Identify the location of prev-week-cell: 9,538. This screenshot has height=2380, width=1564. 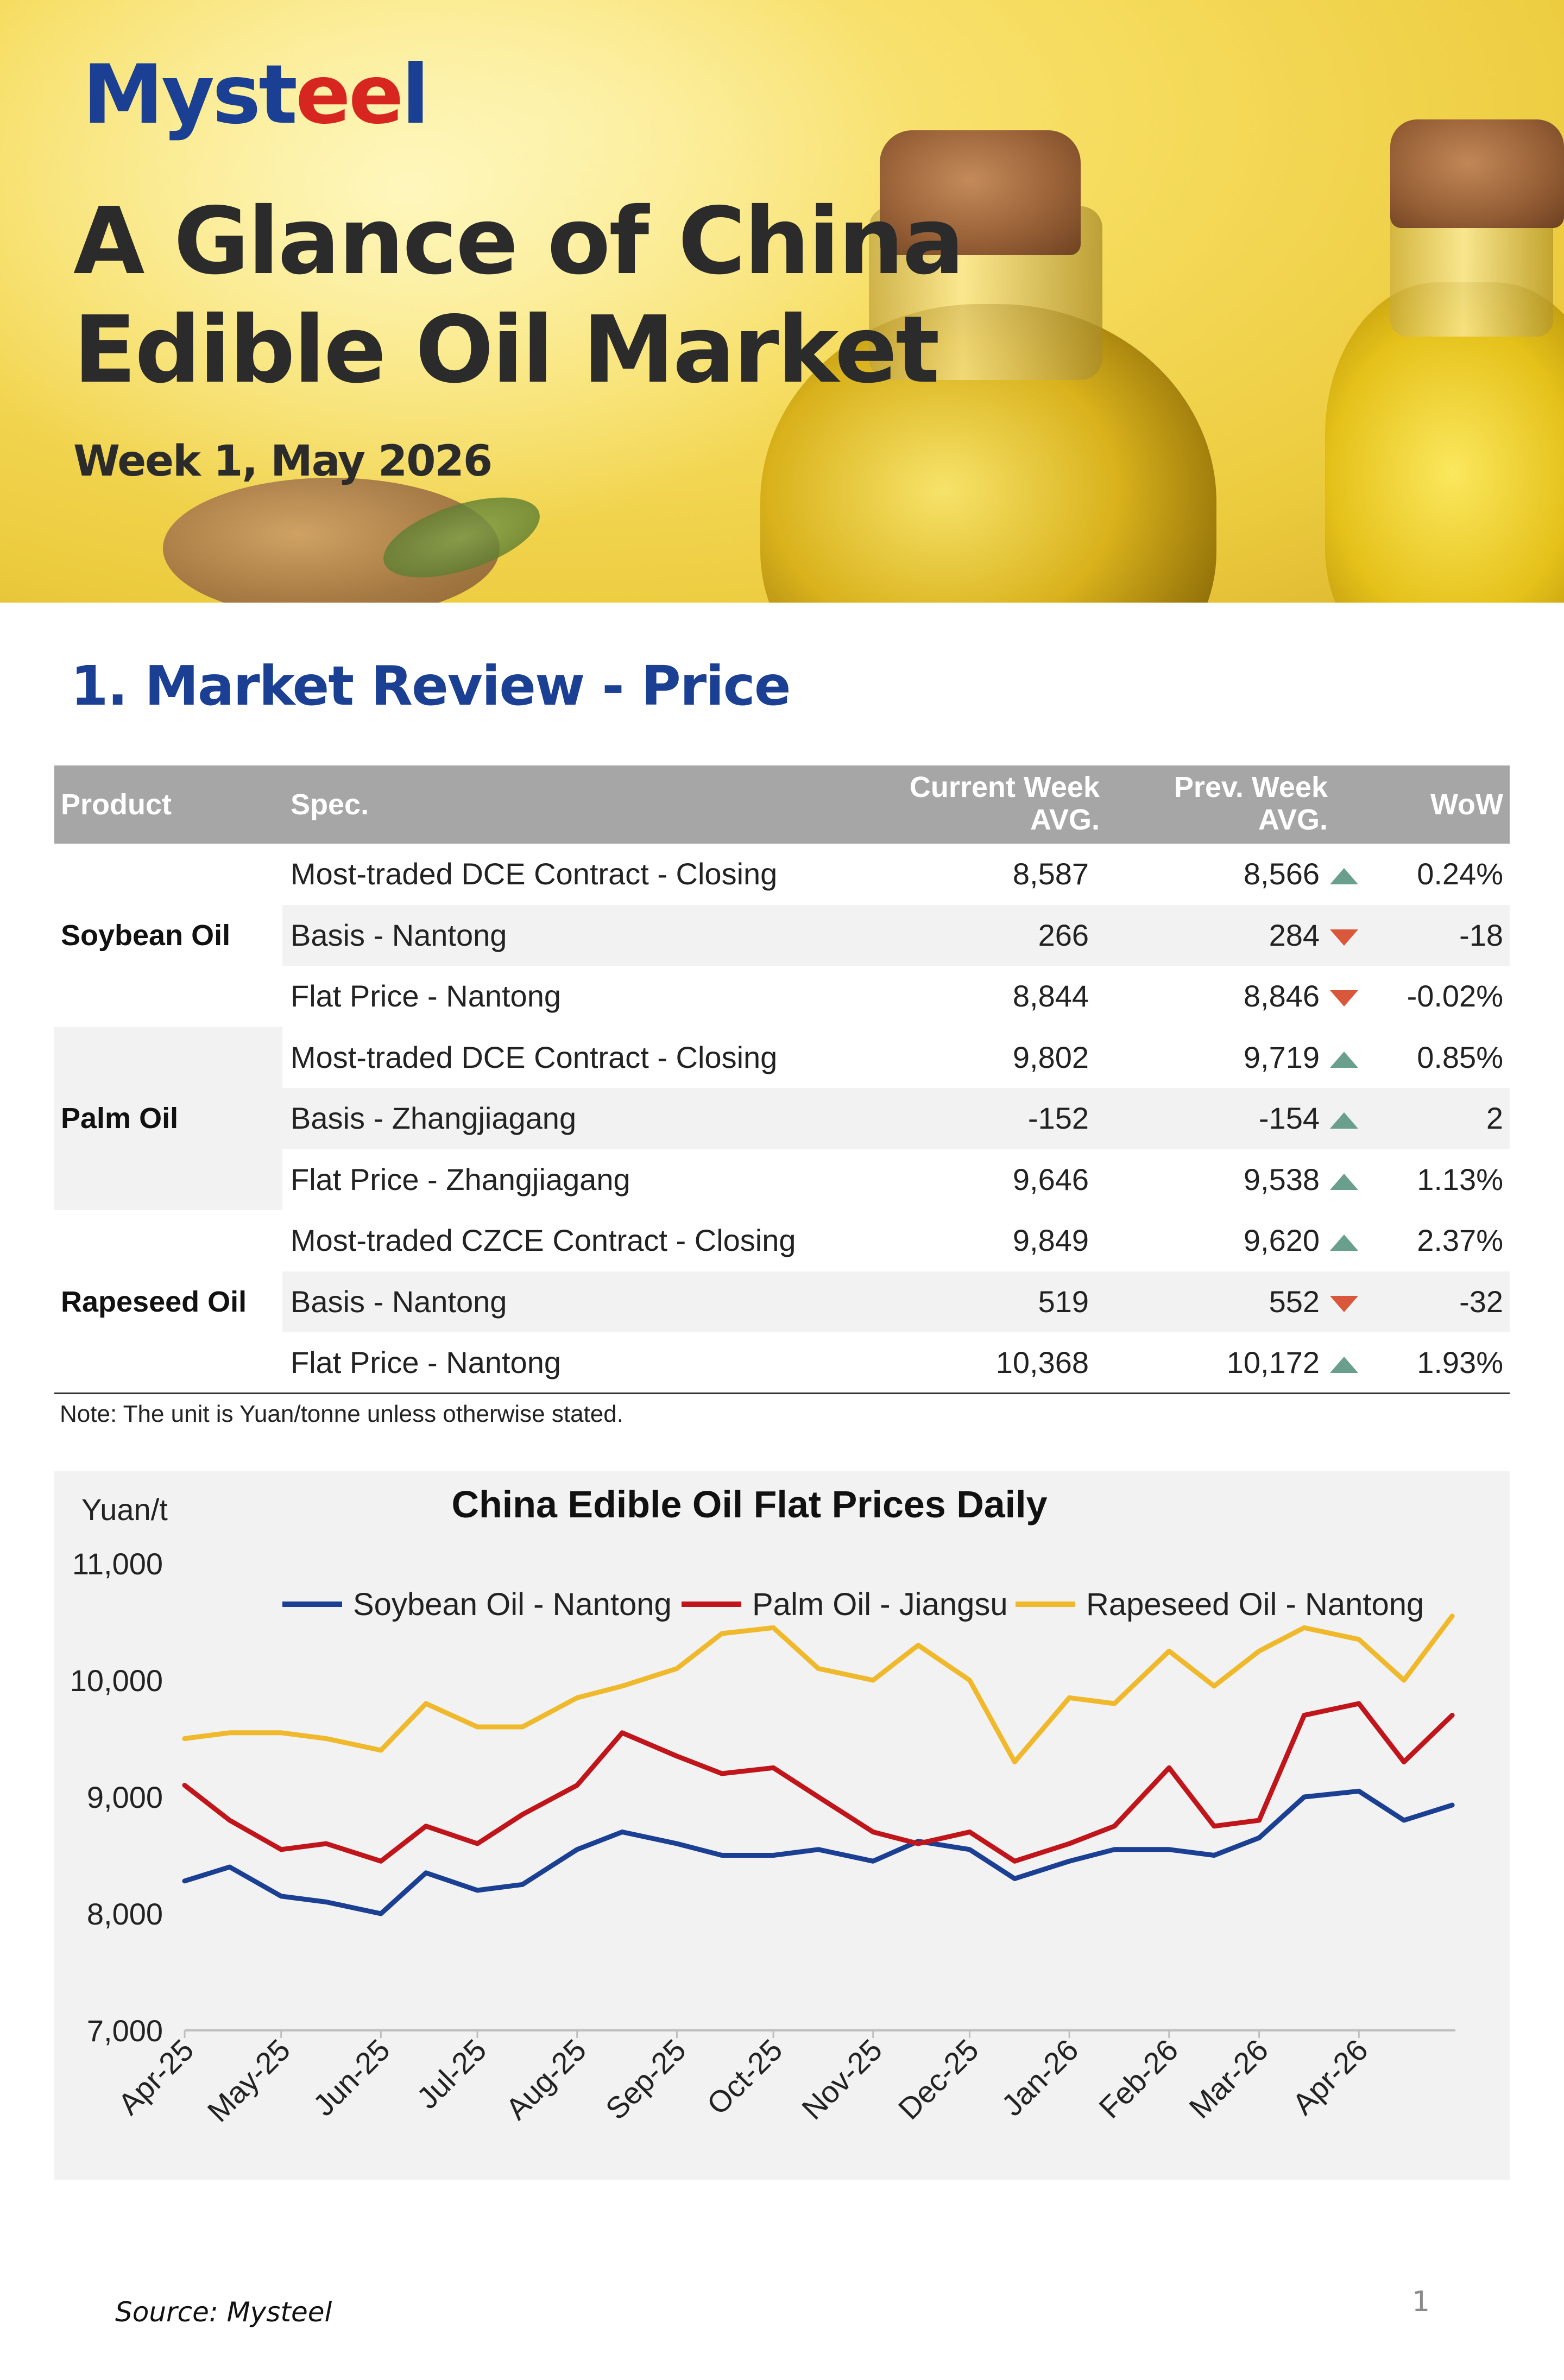
(1281, 1179).